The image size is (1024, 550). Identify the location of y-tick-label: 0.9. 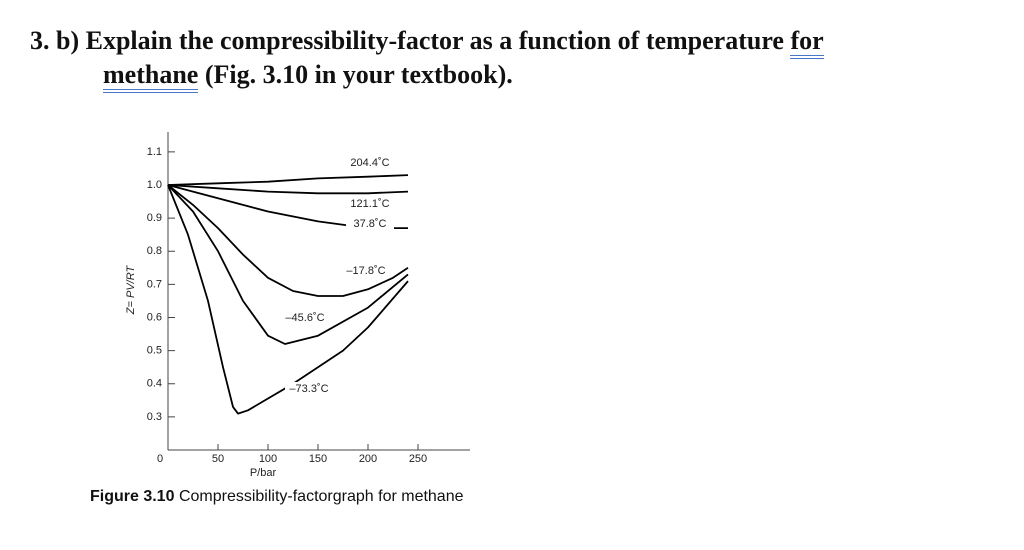
(154, 218).